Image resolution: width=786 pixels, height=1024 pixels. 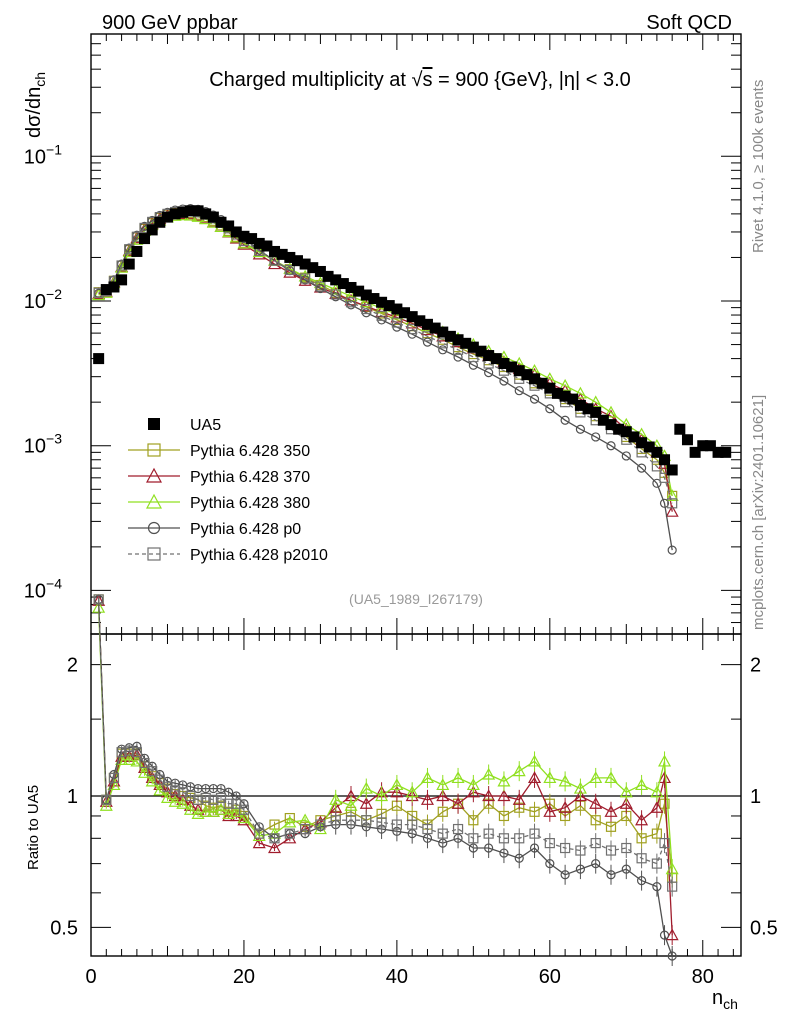 What do you see at coordinates (205, 425) in the screenshot?
I see `legend-label: UA5` at bounding box center [205, 425].